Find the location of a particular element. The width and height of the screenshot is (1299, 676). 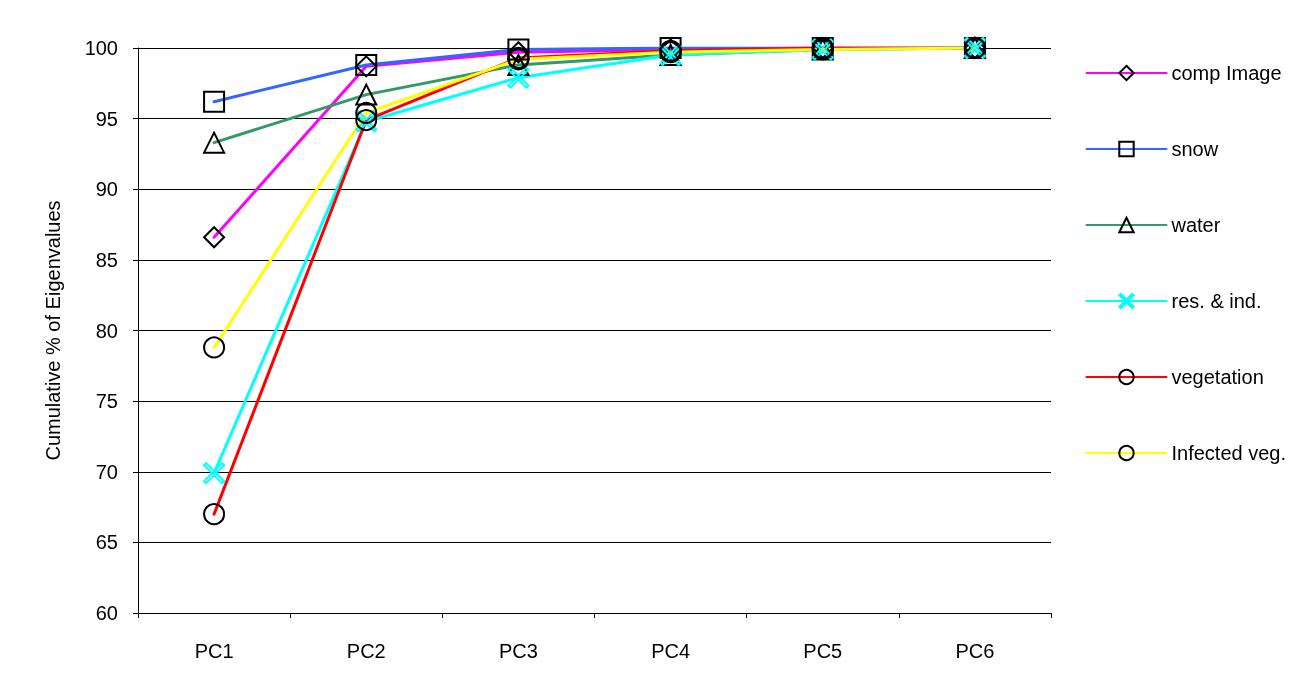

legend-label: comp Image is located at coordinates (1226, 73).